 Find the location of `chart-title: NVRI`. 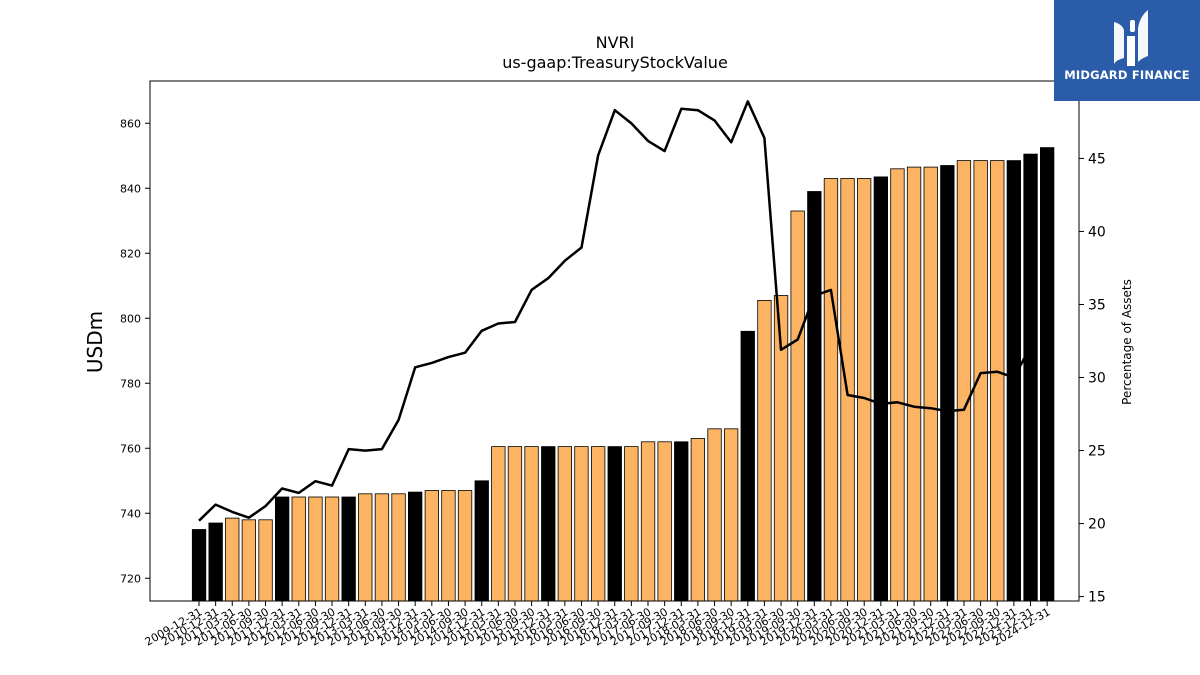

chart-title: NVRI is located at coordinates (615, 42).